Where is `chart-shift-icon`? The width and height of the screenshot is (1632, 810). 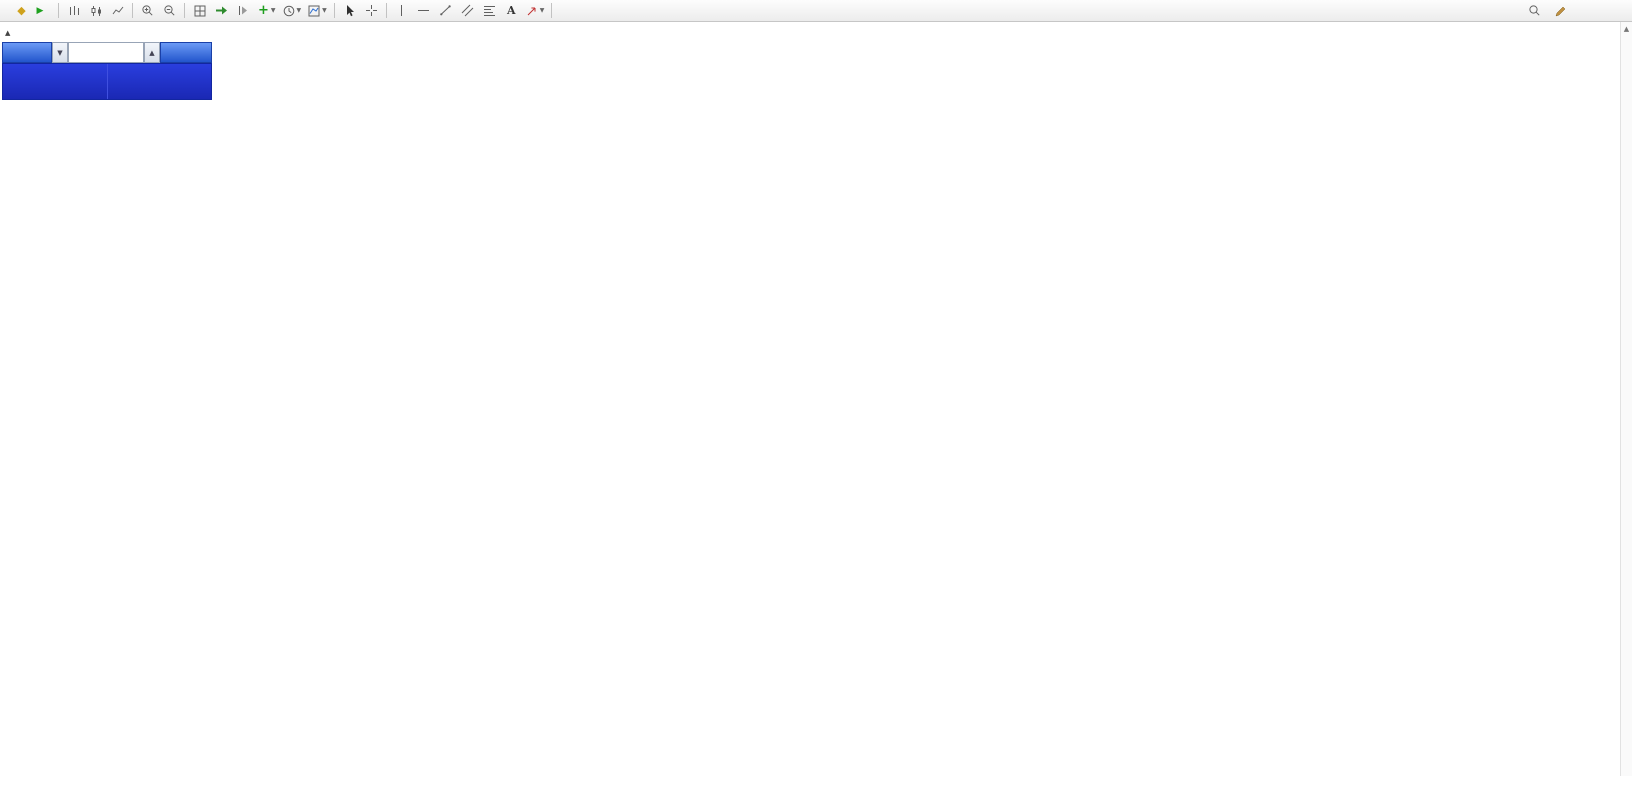
chart-shift-icon is located at coordinates (243, 10).